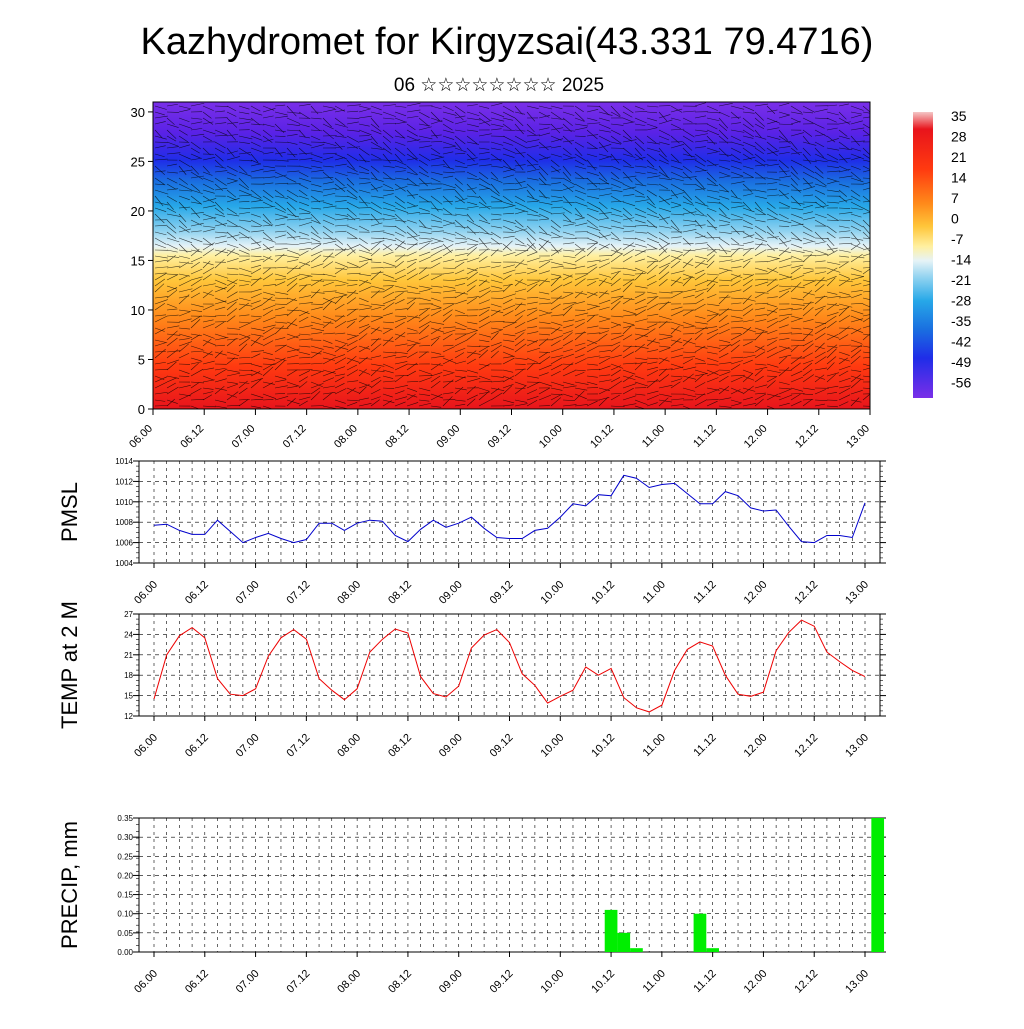  Describe the element at coordinates (349, 593) in the screenshot. I see `pmsl-xtick-label: 08.00` at that location.